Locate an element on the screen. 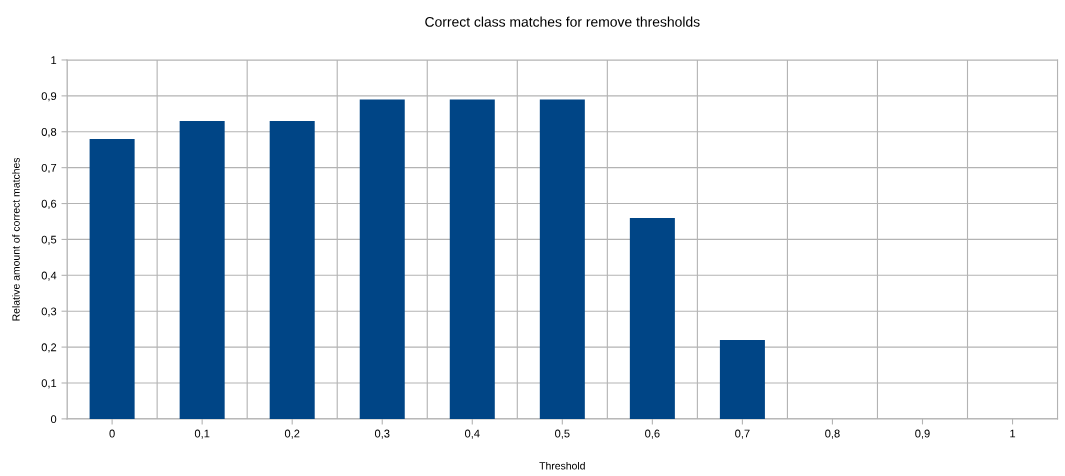  y-tick-label: 0,6 is located at coordinates (49, 204).